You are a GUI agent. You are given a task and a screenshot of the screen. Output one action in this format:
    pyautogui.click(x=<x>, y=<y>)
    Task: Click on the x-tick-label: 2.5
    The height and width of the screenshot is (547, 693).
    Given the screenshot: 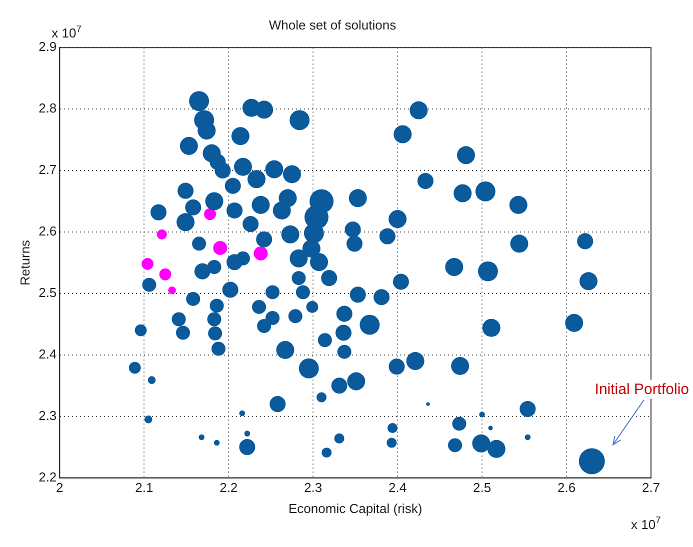 What is the action you would take?
    pyautogui.click(x=482, y=488)
    